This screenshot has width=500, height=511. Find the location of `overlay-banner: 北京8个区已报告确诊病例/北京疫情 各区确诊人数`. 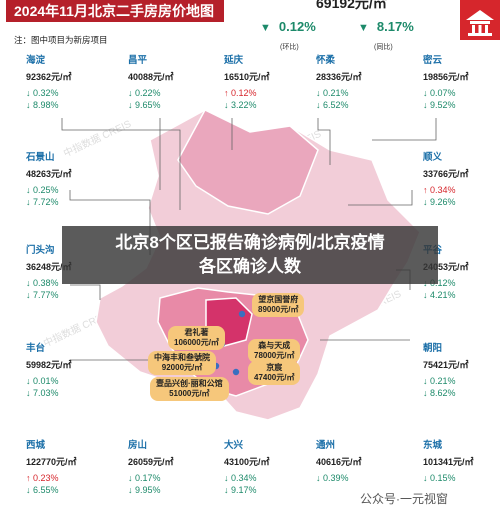

overlay-banner: 北京8个区已报告确诊病例/北京疫情 各区确诊人数 is located at coordinates (250, 255).